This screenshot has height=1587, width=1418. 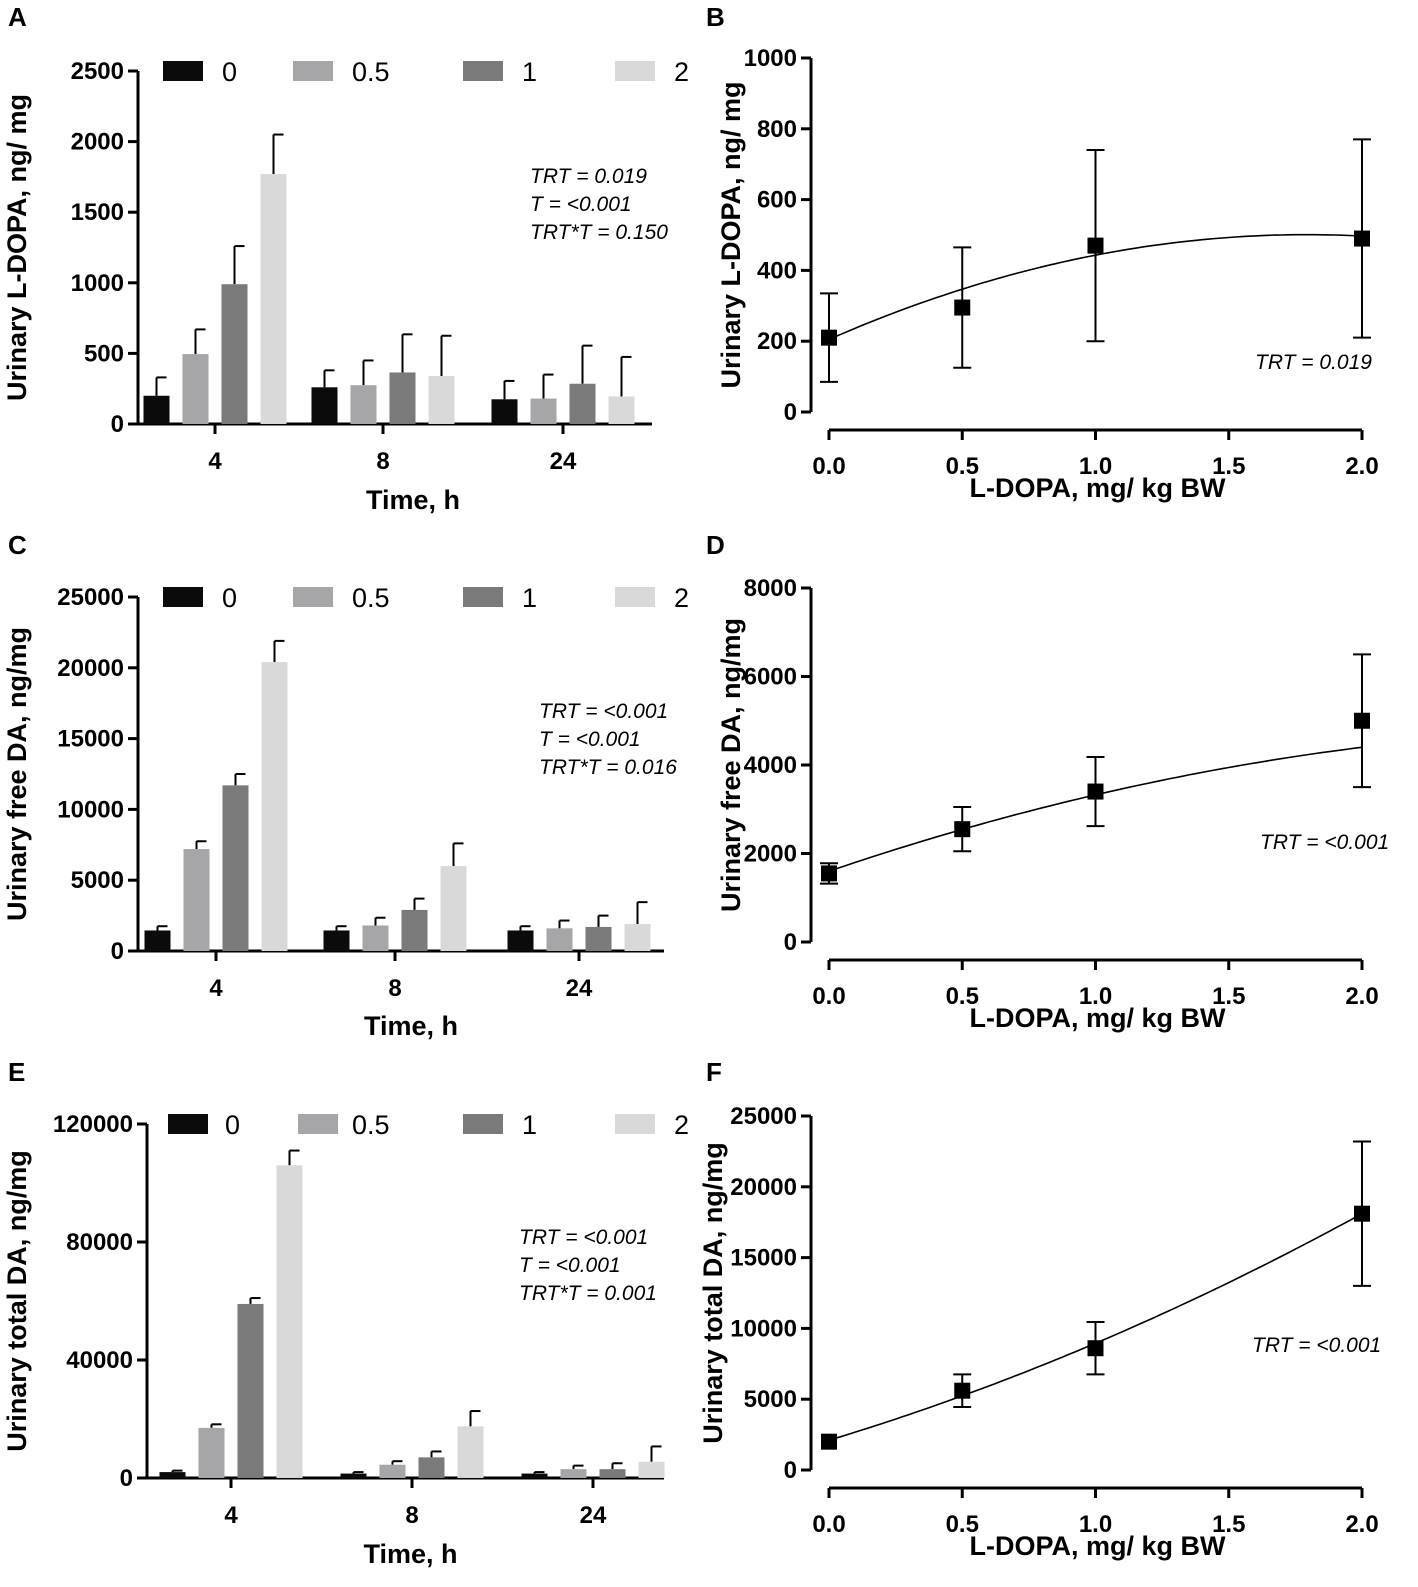 What do you see at coordinates (17, 774) in the screenshot?
I see `panel-c-y-axis-title: Urinary free DA, ng/mg` at bounding box center [17, 774].